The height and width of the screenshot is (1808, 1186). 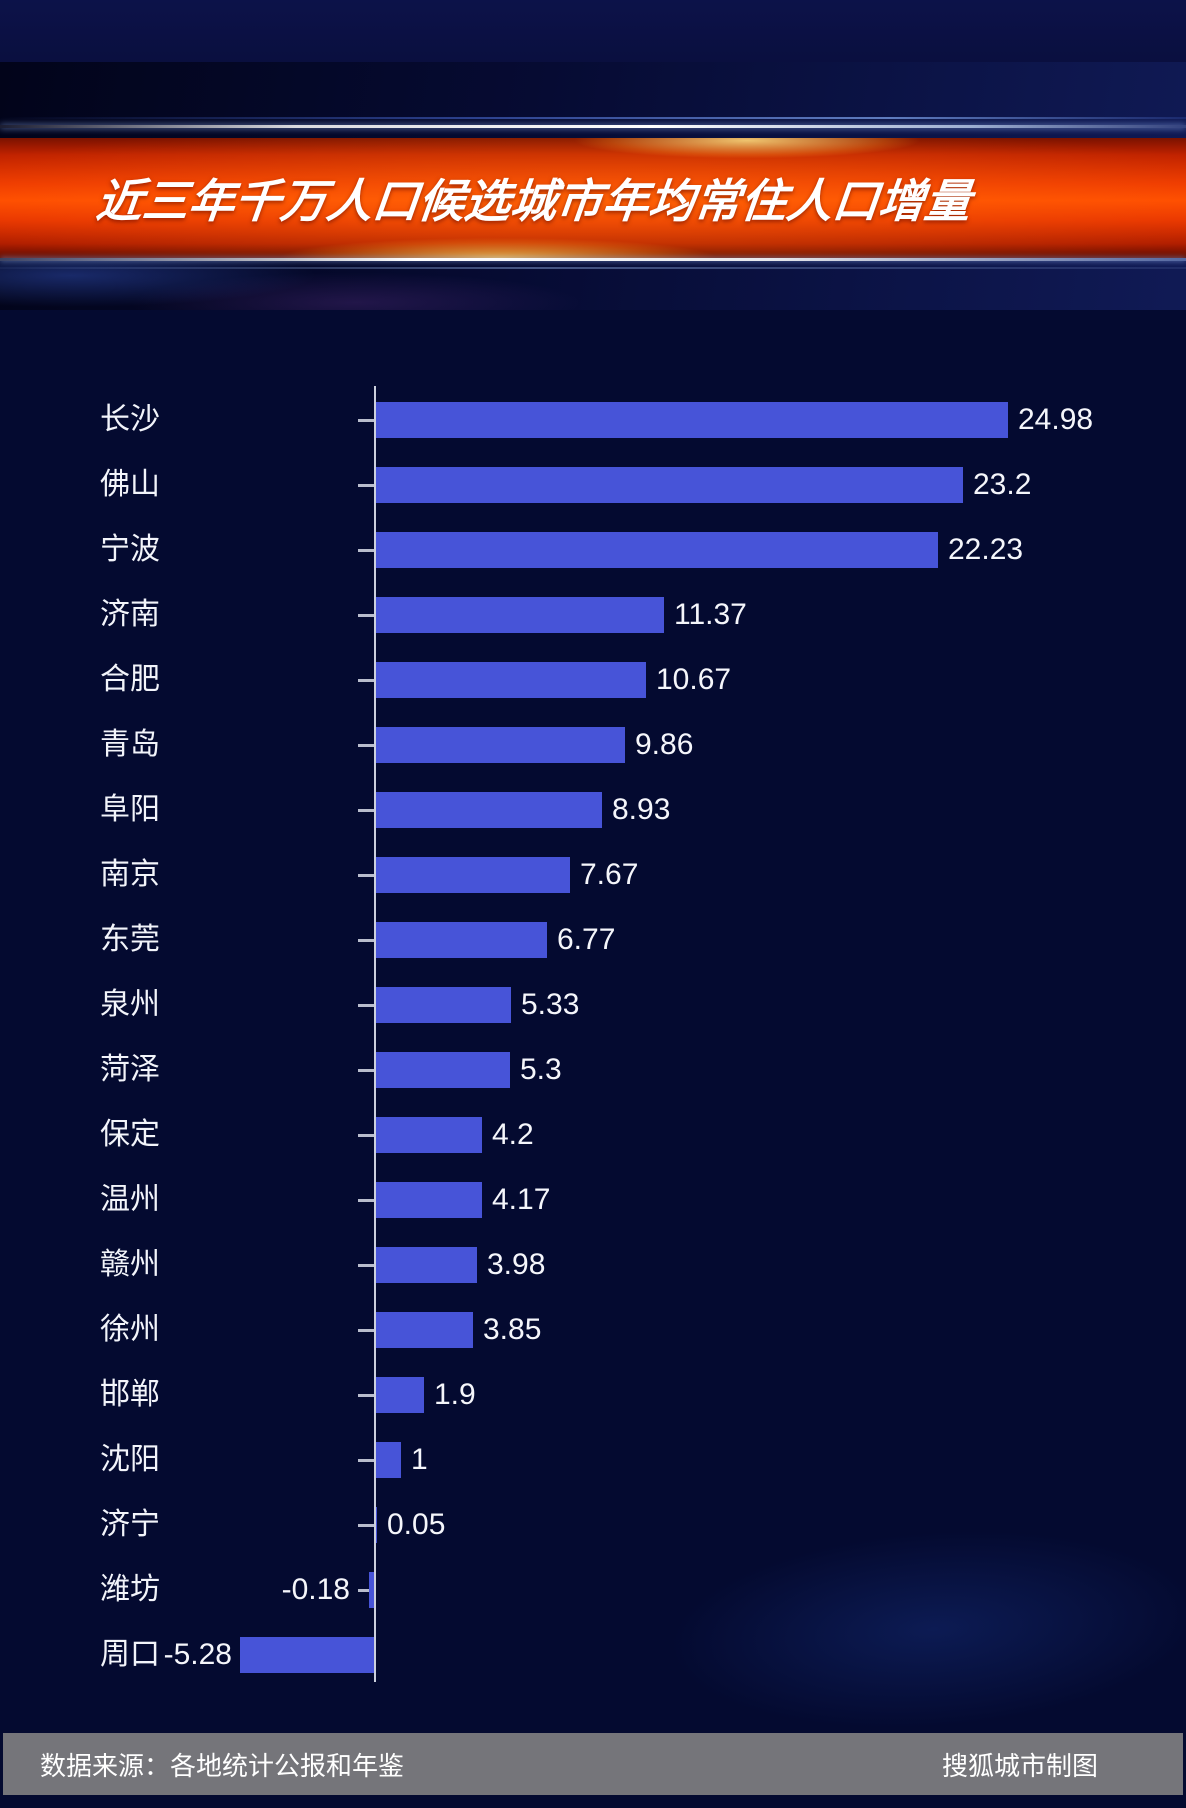 What do you see at coordinates (130, 1459) in the screenshot?
I see `city-label: 沈阳` at bounding box center [130, 1459].